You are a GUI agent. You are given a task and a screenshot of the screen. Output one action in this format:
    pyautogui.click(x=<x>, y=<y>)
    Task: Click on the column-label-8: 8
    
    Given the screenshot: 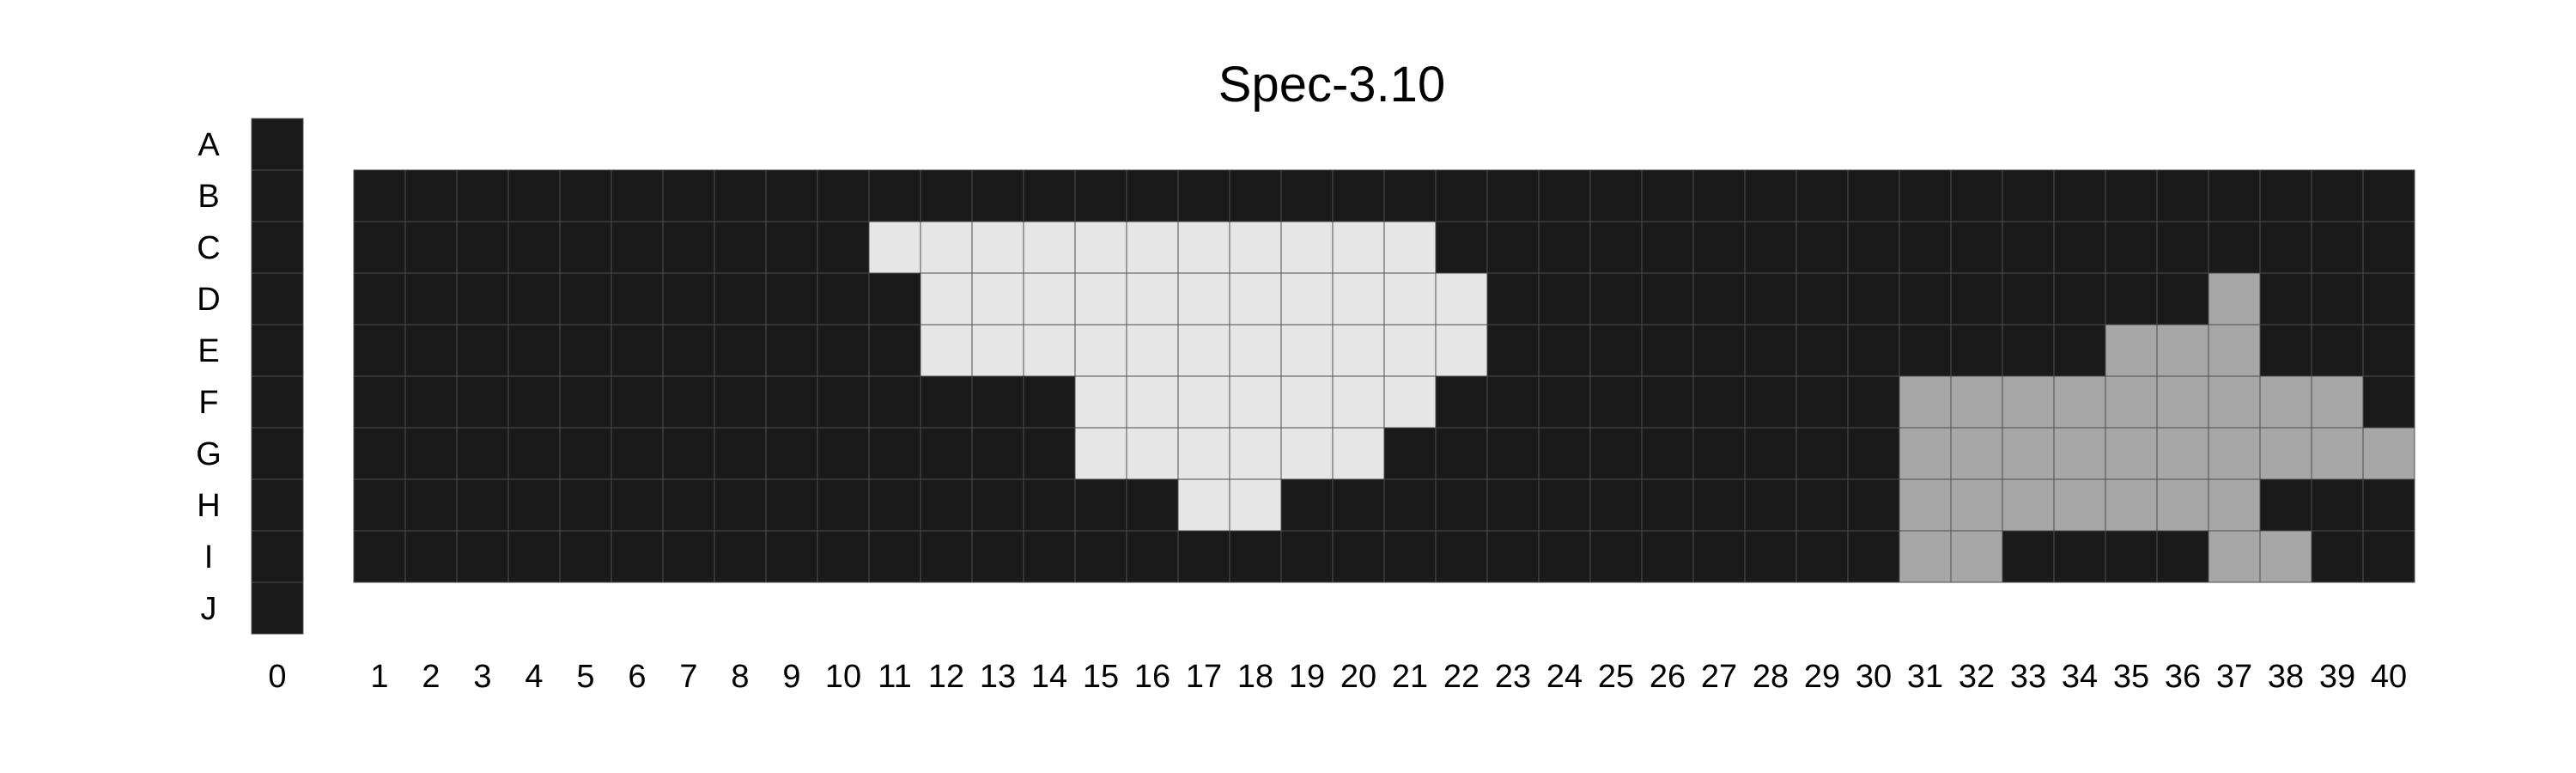 What is the action you would take?
    pyautogui.click(x=740, y=677)
    